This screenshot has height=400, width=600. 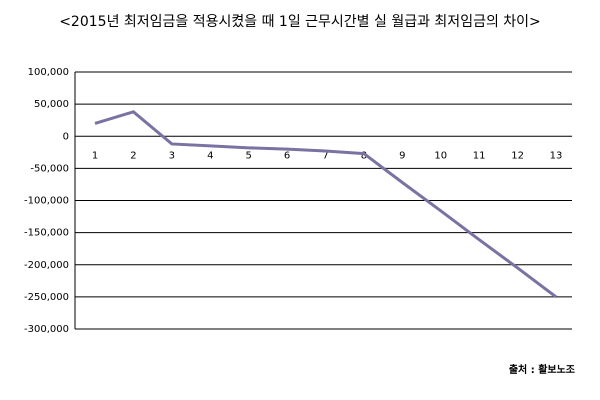 I want to click on x-tick-label: 11, so click(x=479, y=155).